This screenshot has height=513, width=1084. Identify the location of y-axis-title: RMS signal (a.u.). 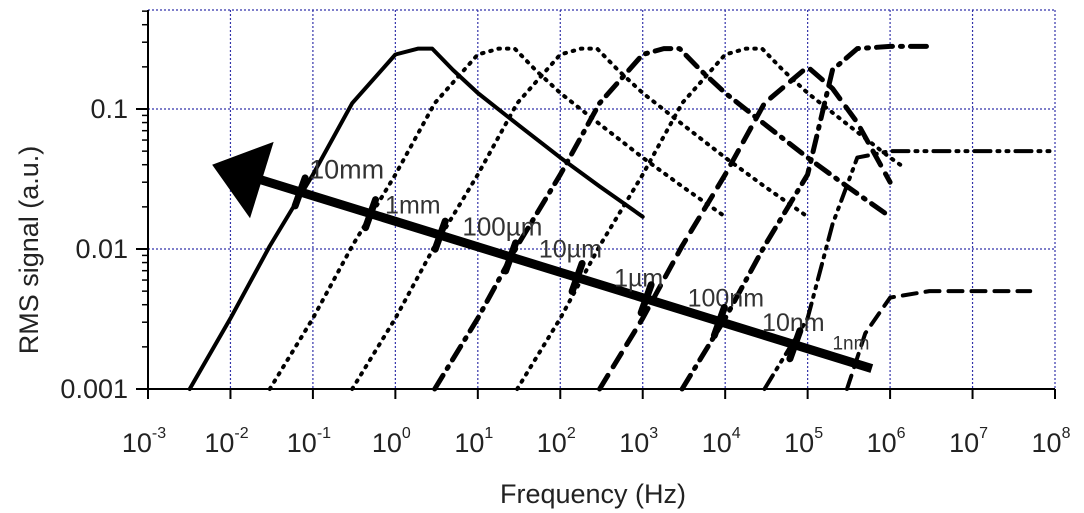
(29, 250).